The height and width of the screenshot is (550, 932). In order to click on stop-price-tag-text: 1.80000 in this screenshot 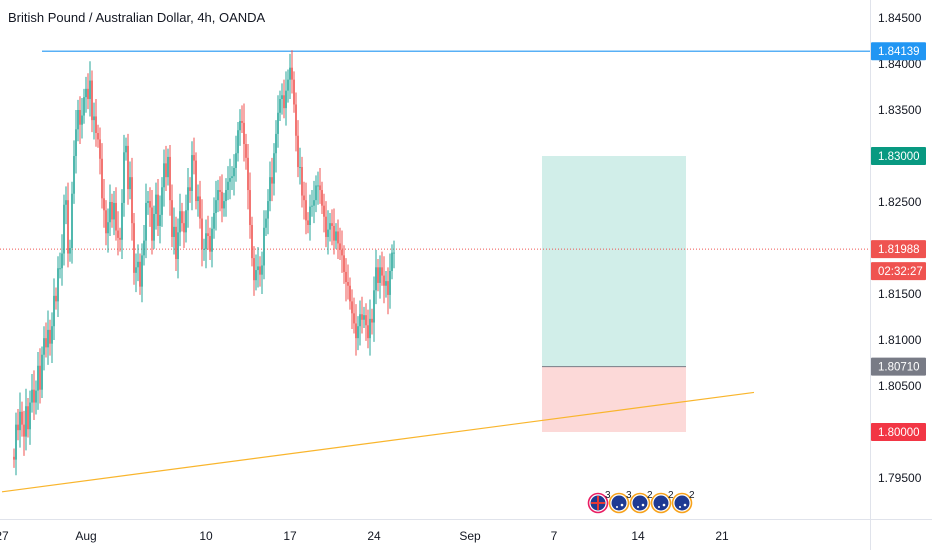, I will do `click(899, 433)`.